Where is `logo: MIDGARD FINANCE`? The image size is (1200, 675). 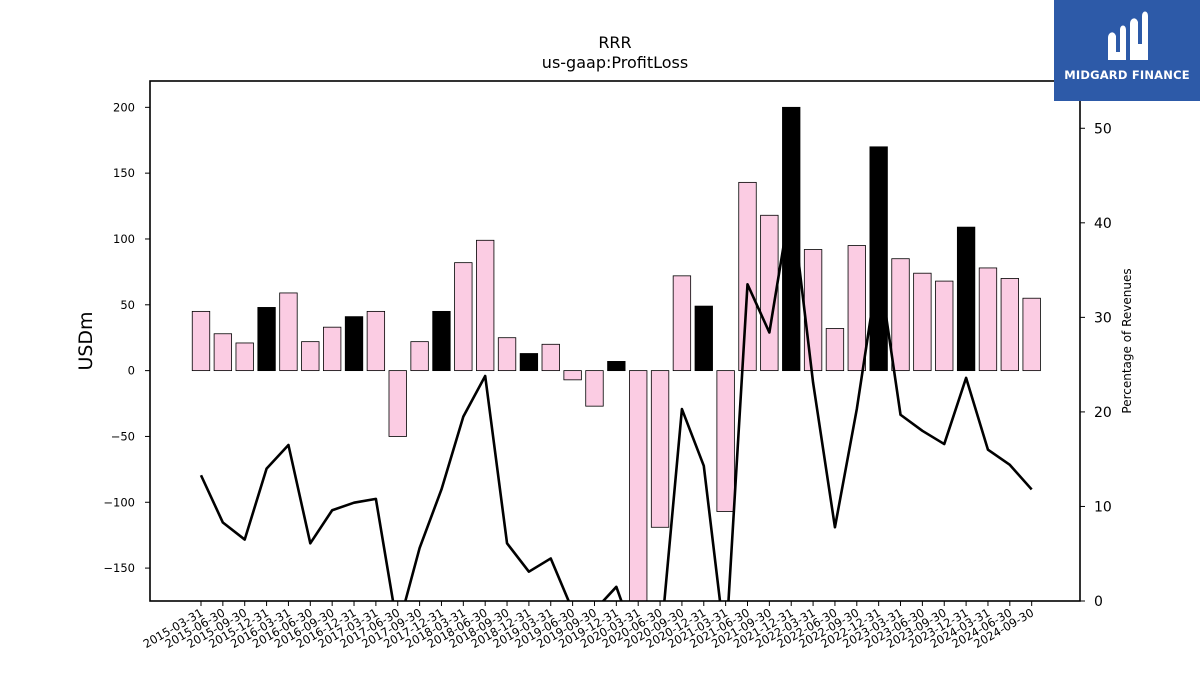
logo: MIDGARD FINANCE is located at coordinates (1127, 50).